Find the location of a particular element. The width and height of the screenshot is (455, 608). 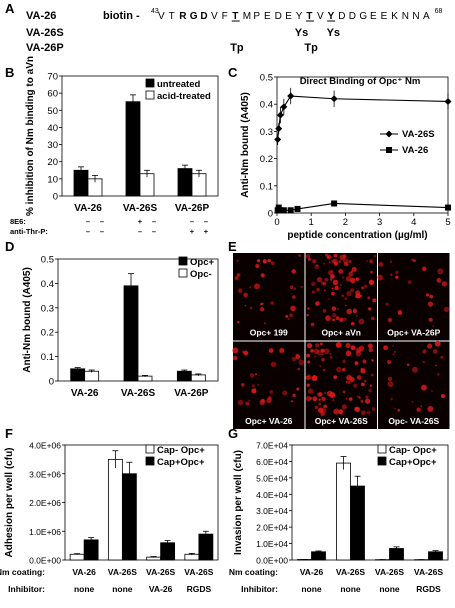

residue: P is located at coordinates (256, 16).